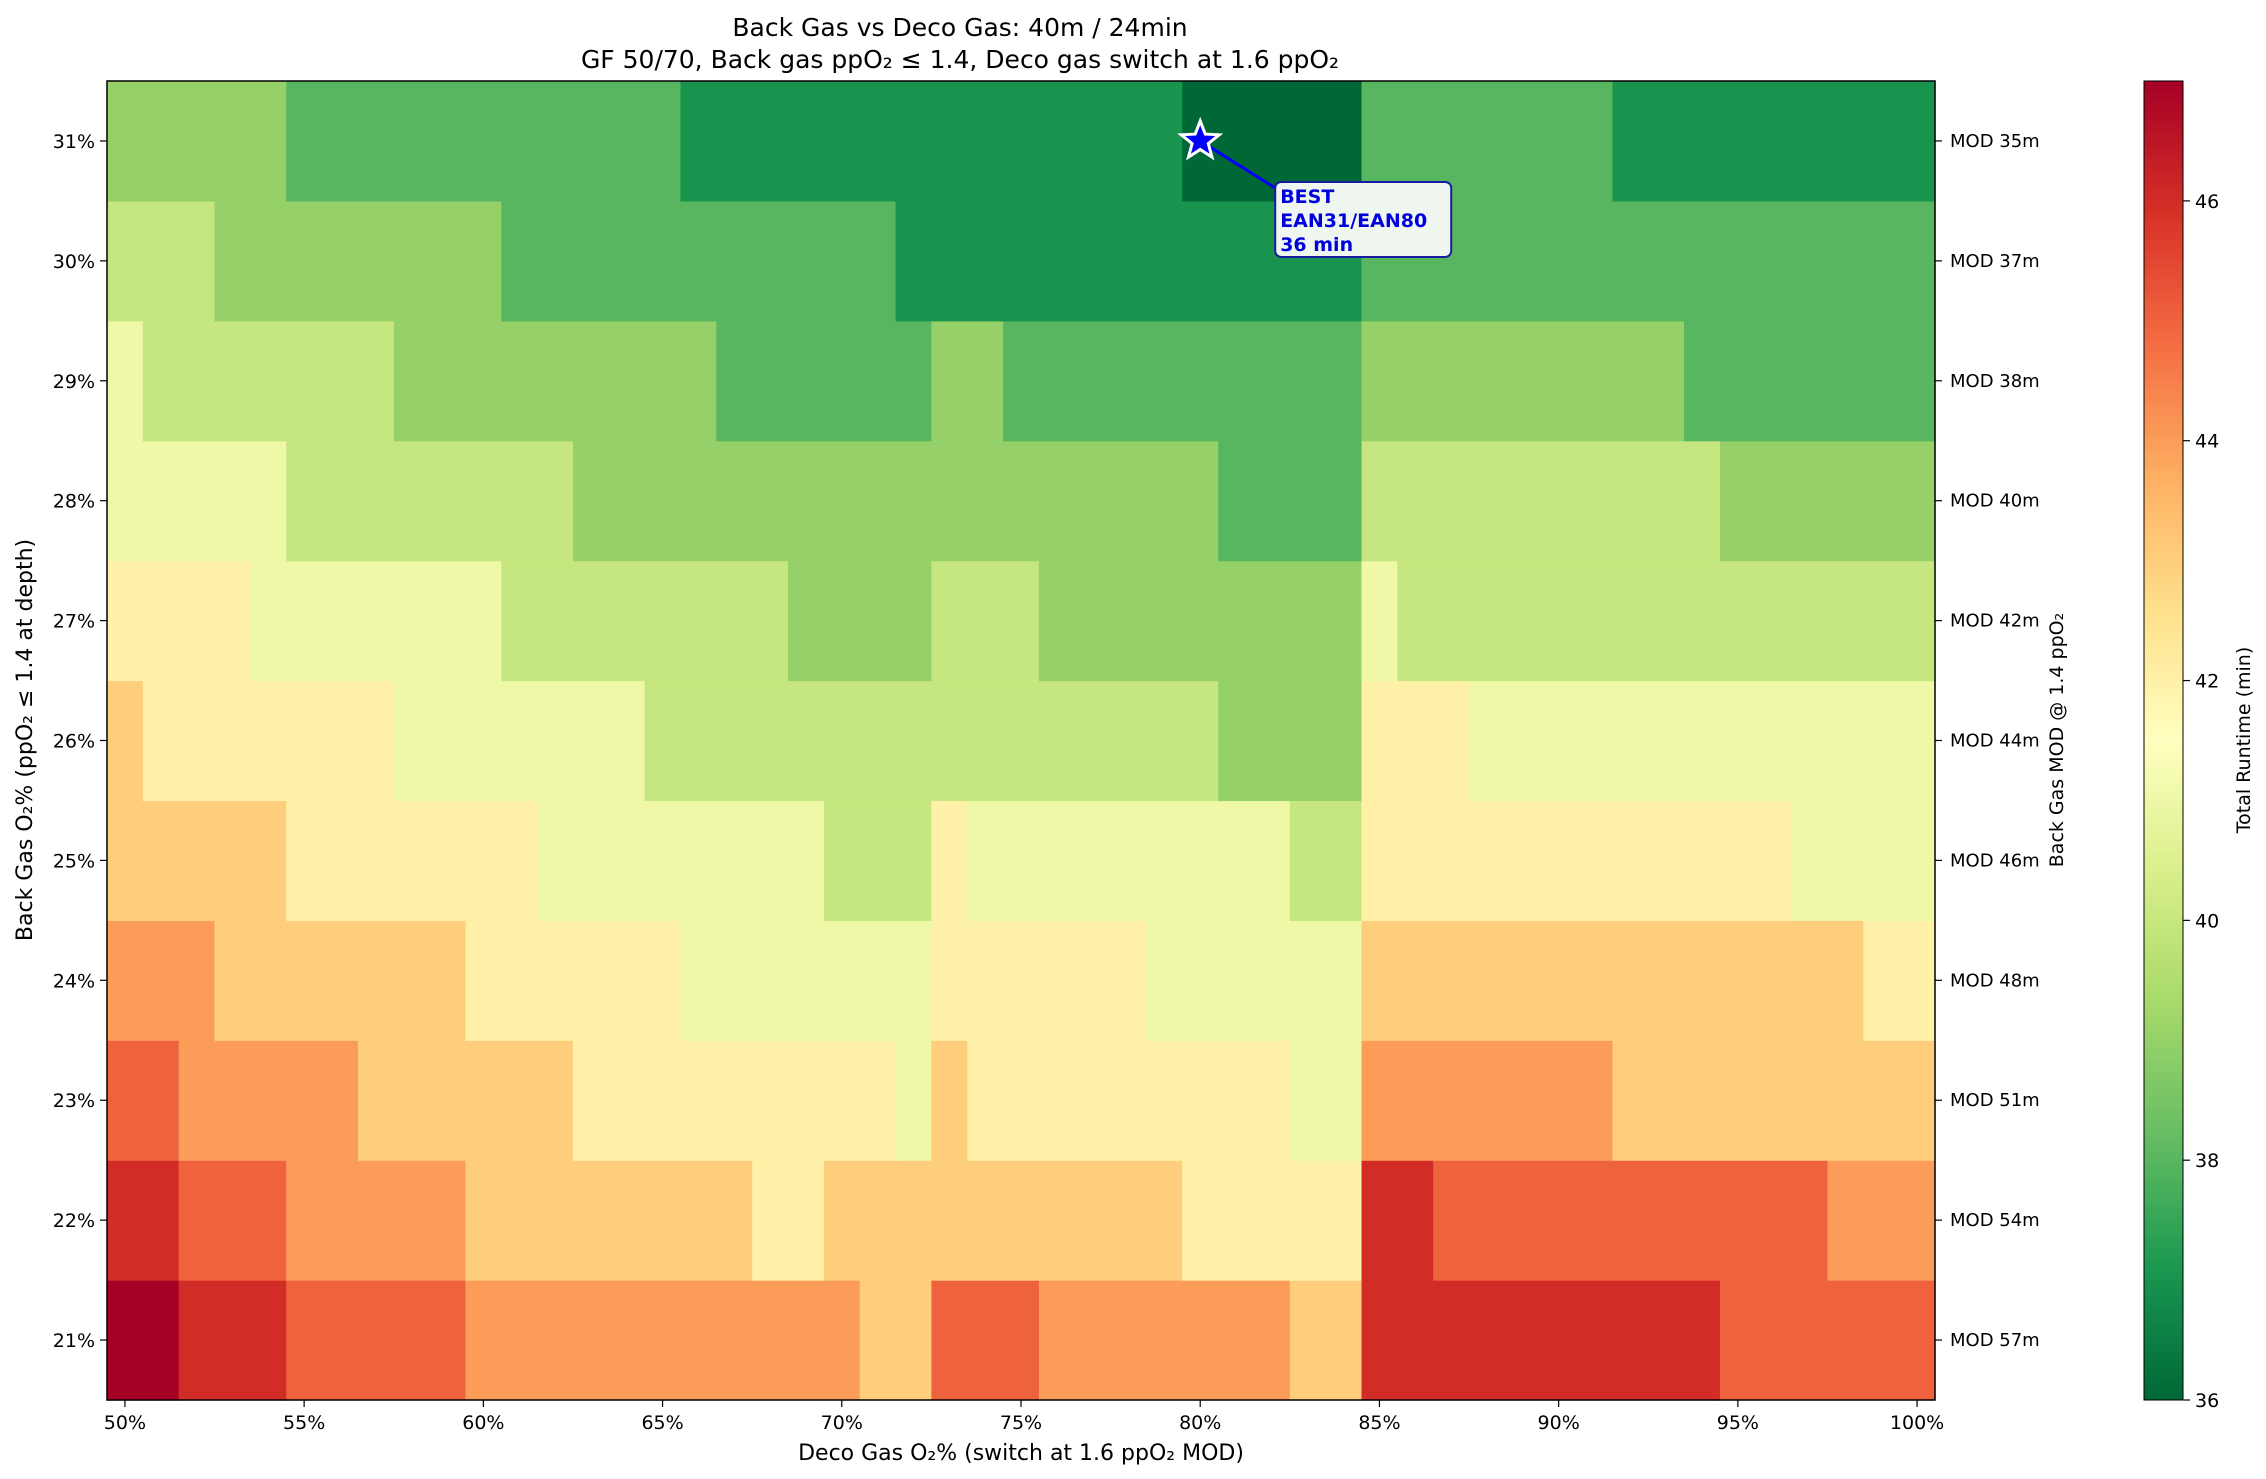 This screenshot has width=2266, height=1479. I want to click on colorbar-tick-label: 36, so click(2207, 1401).